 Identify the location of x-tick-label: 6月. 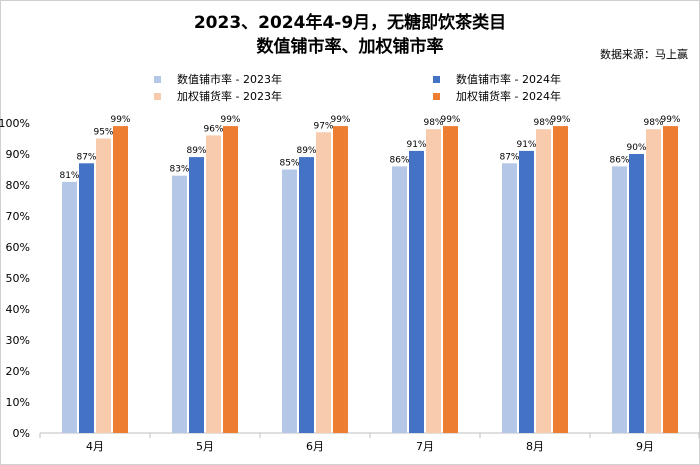
(315, 446).